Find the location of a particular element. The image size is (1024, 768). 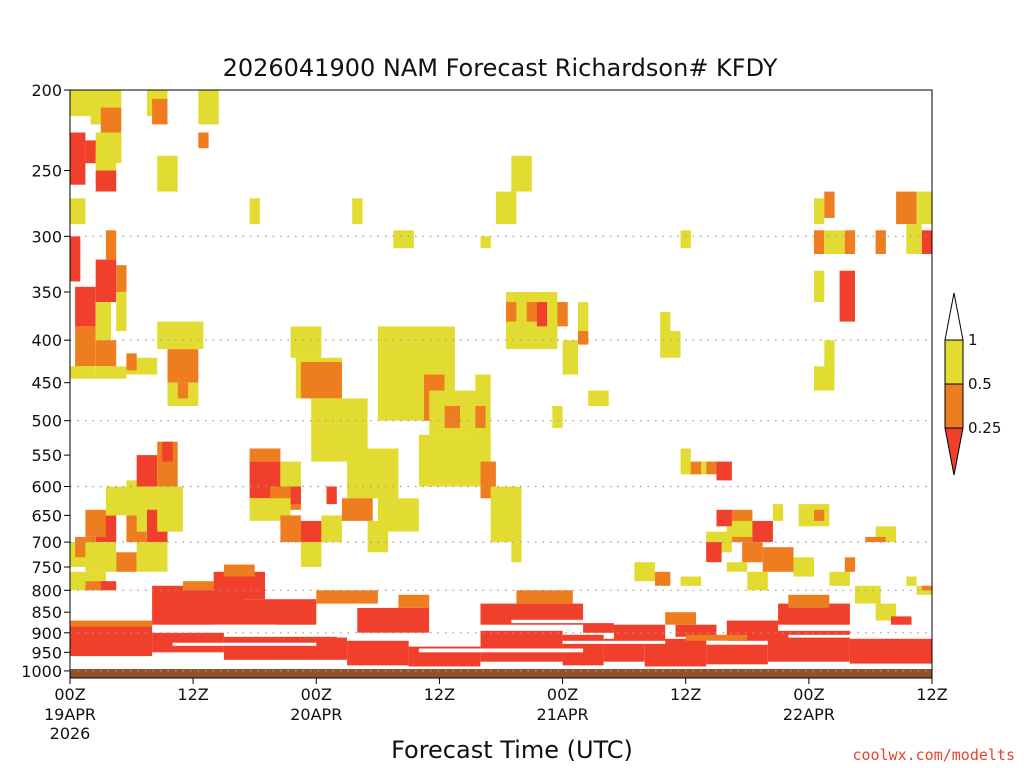

y-tick-label: 850 is located at coordinates (46, 612).